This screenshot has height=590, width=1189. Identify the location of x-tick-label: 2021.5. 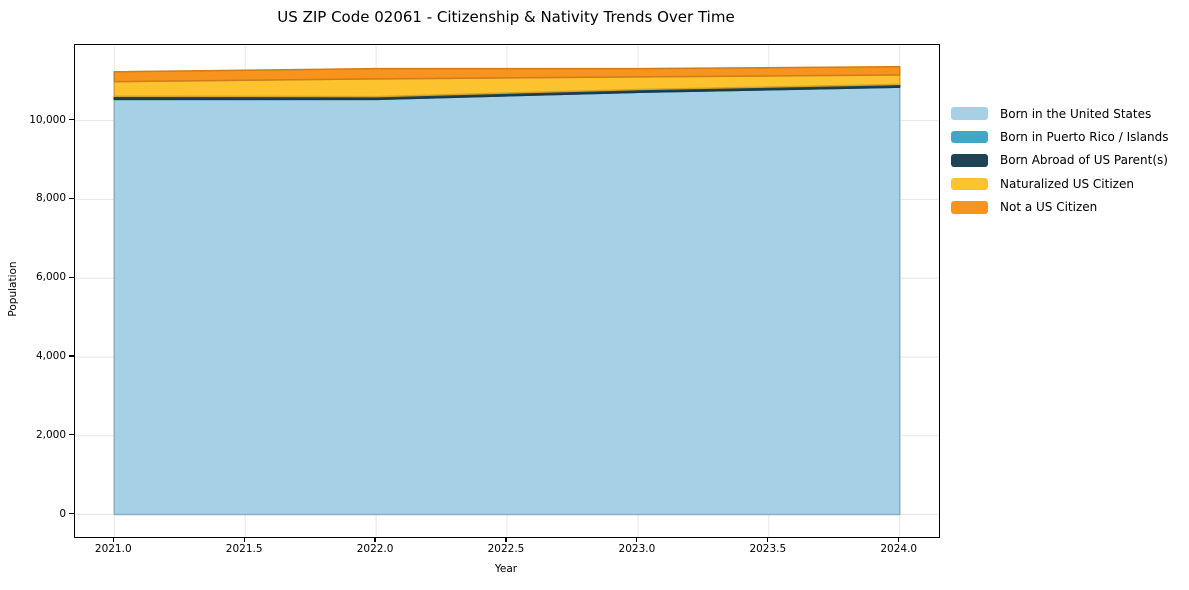
(244, 549).